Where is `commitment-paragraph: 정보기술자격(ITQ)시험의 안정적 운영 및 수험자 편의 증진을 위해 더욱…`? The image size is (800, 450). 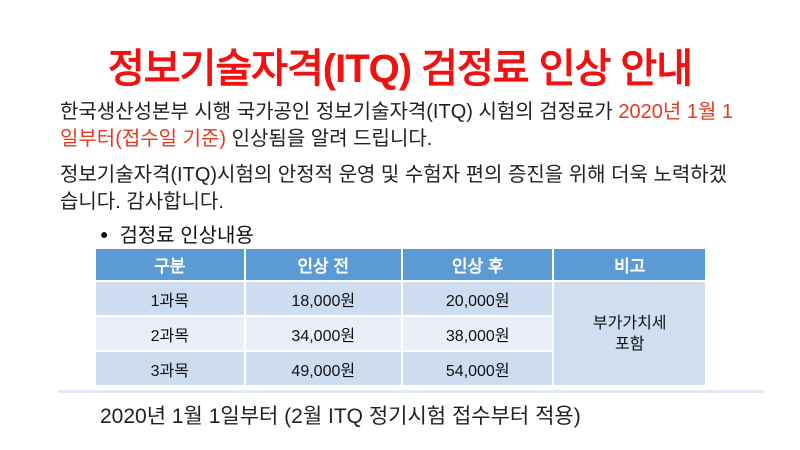
commitment-paragraph: 정보기술자격(ITQ)시험의 안정적 운영 및 수험자 편의 증진을 위해 더욱… is located at coordinates (394, 188).